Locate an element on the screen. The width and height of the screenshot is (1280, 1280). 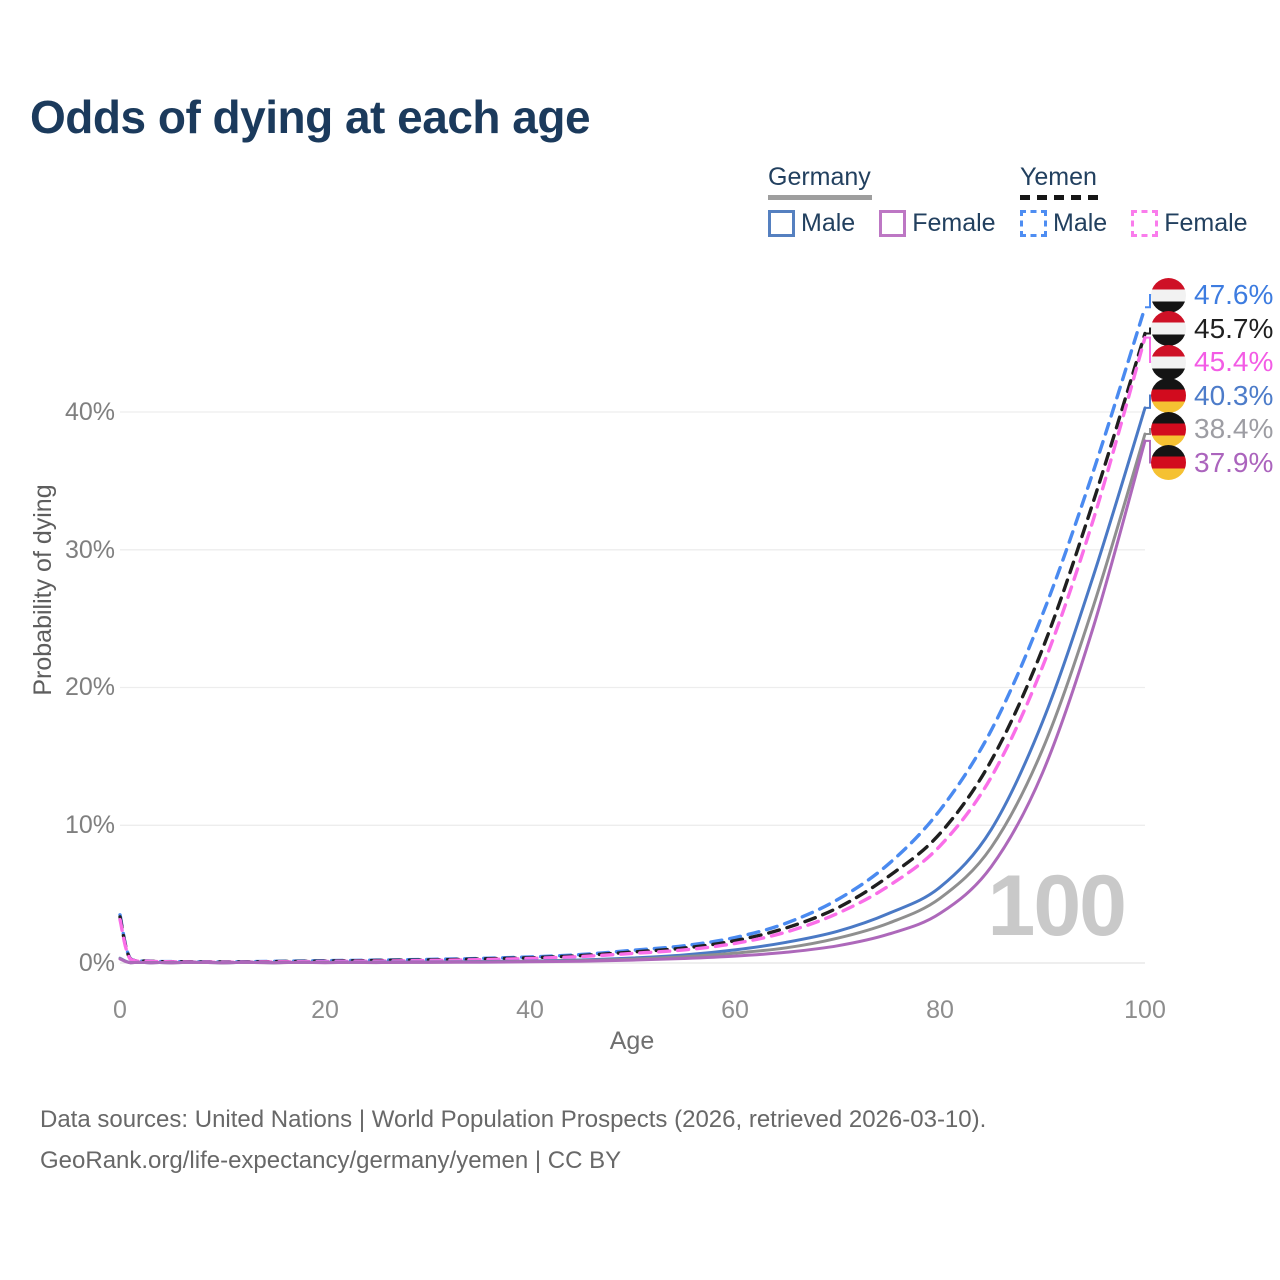
end-label-yemen-both: 45.7% is located at coordinates (1212, 329).